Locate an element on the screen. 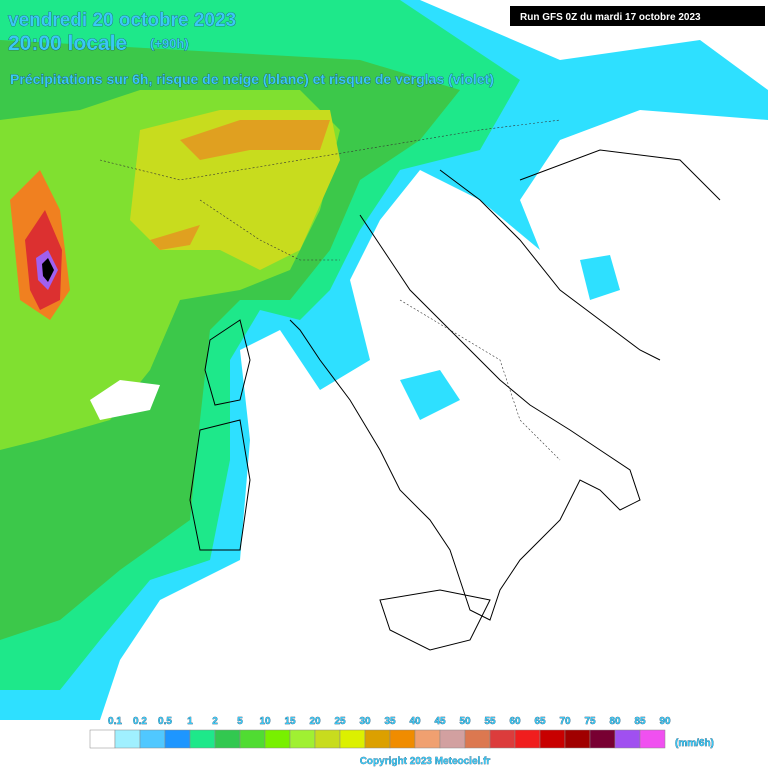 This screenshot has width=768, height=768. legend-label: 85 is located at coordinates (640, 721).